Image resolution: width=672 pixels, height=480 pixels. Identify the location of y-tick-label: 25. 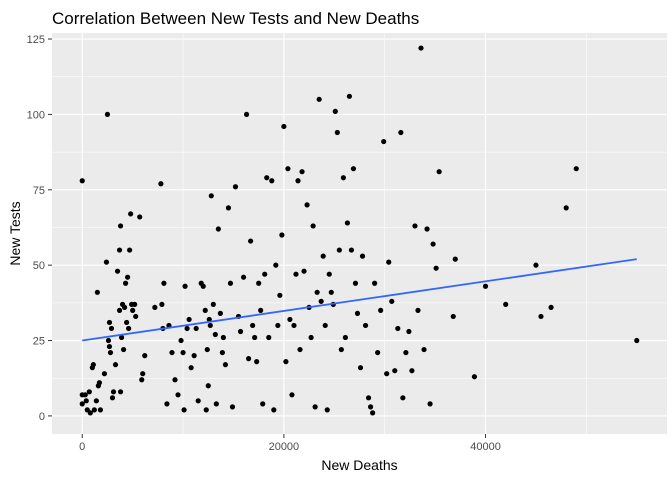
(39, 342).